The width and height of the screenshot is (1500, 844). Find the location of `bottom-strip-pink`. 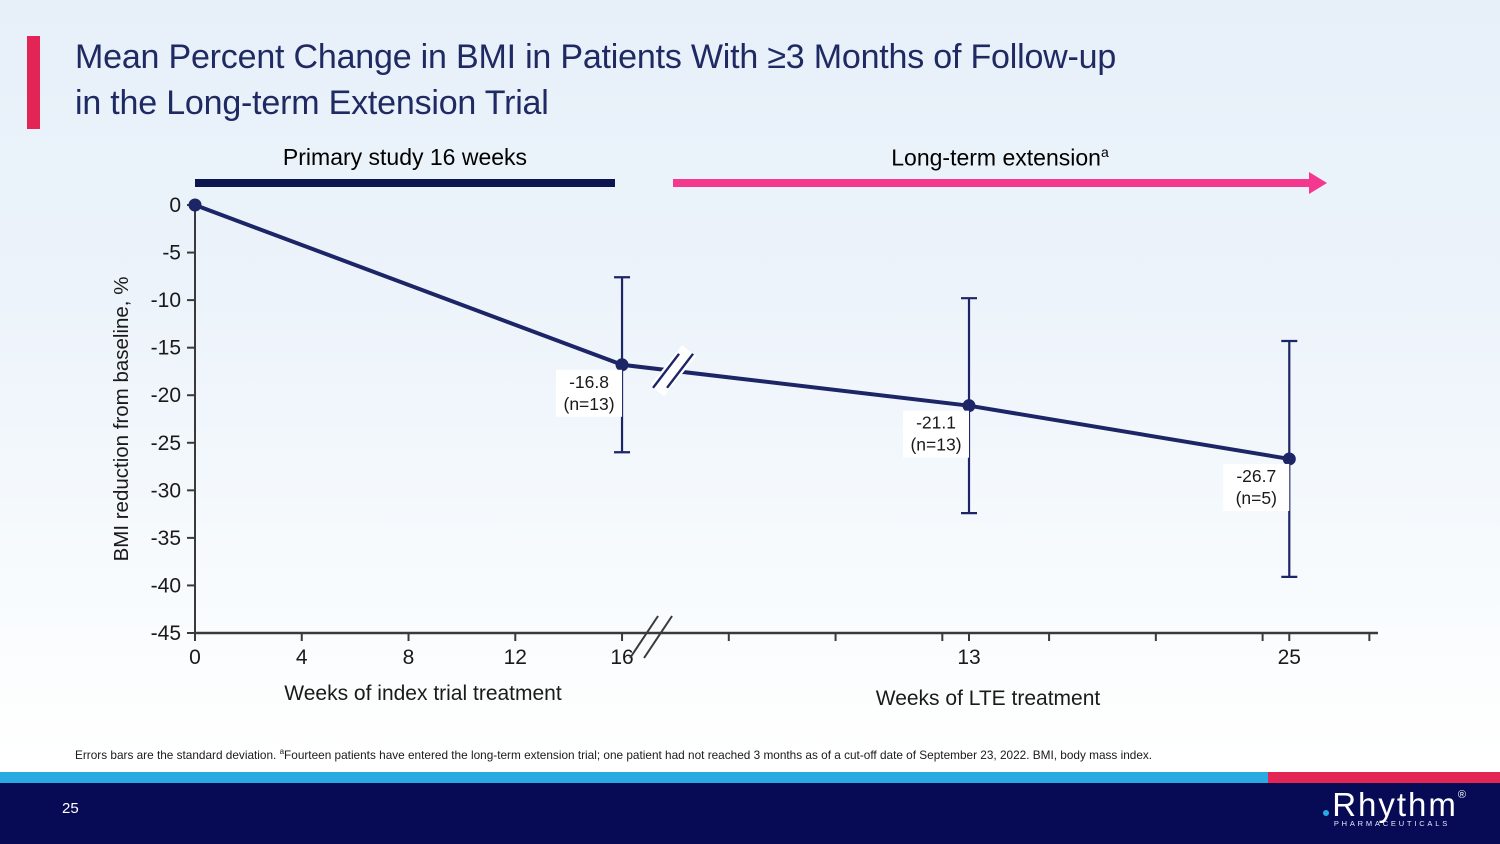

bottom-strip-pink is located at coordinates (1384, 777).